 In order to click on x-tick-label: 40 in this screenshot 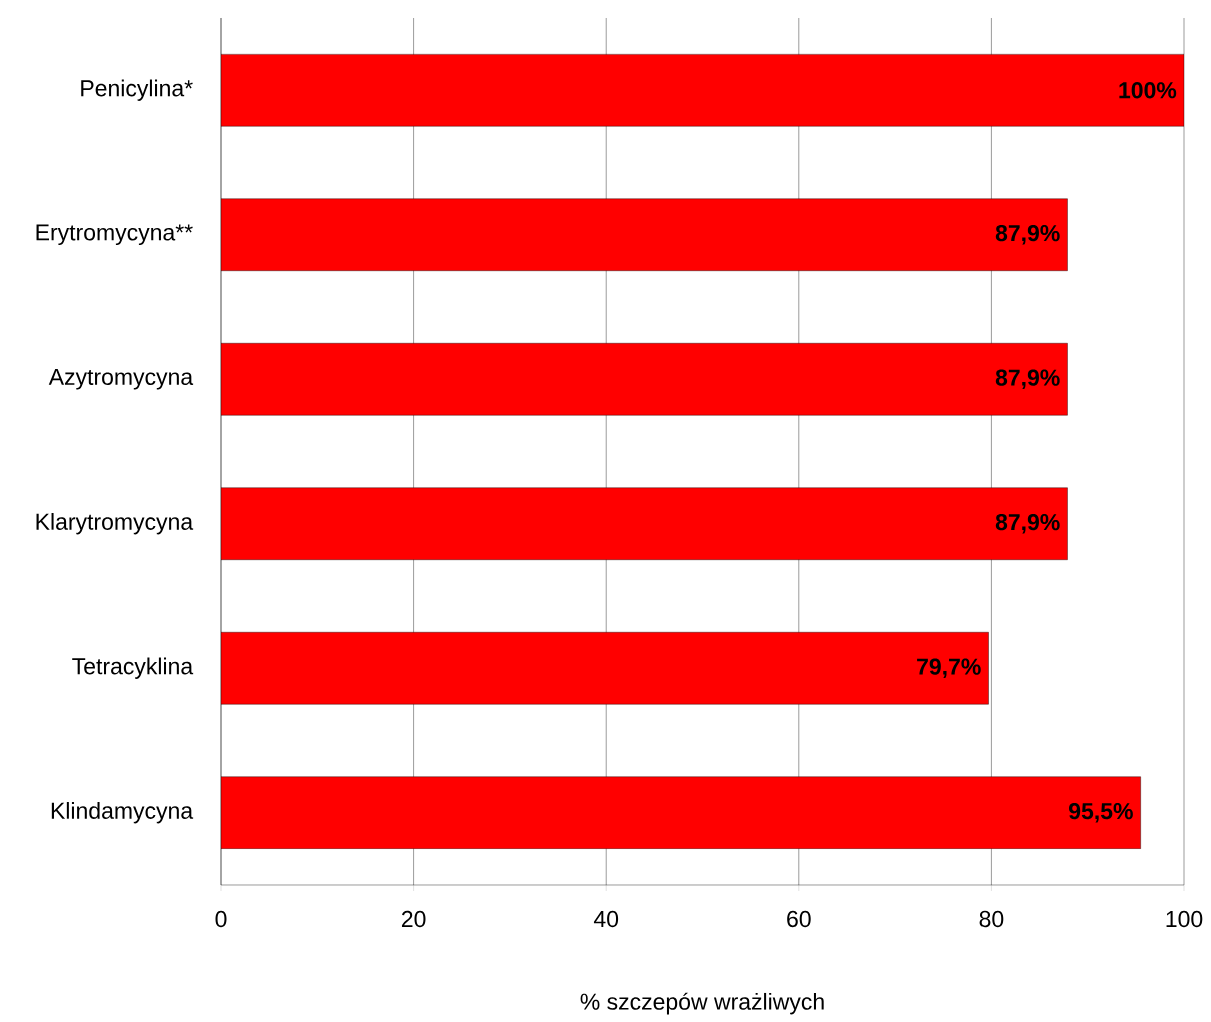, I will do `click(606, 919)`.